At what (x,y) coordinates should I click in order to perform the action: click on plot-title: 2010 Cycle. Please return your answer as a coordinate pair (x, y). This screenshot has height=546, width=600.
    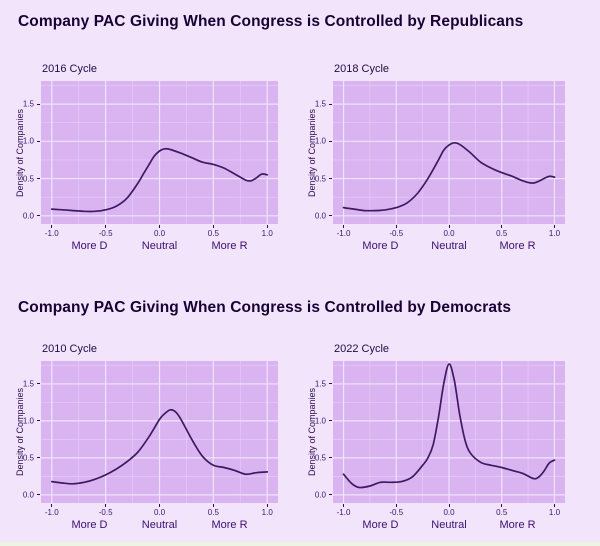
    Looking at the image, I should click on (70, 349).